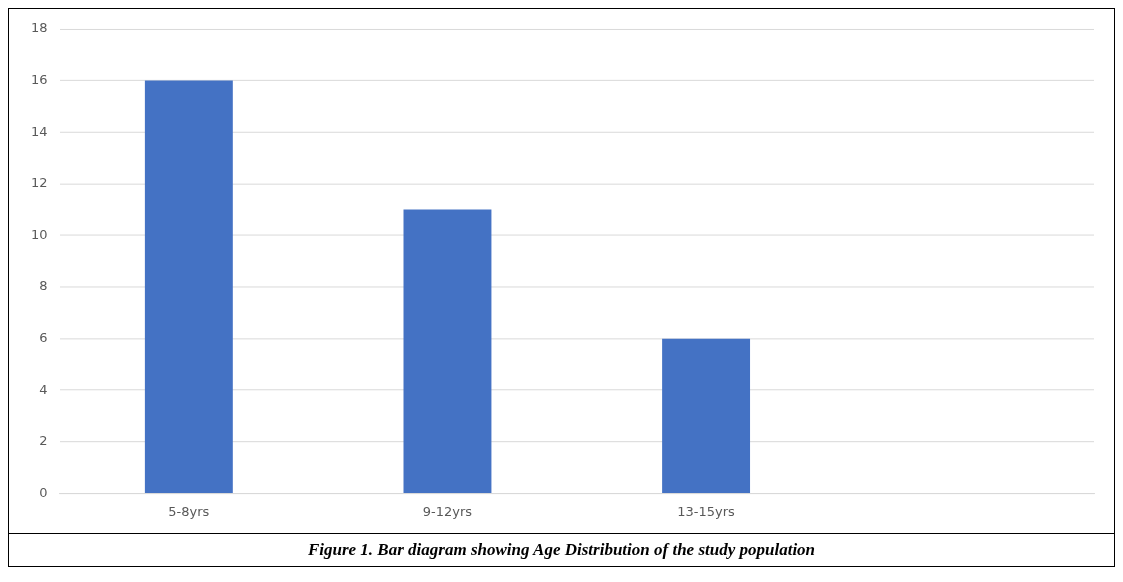 The width and height of the screenshot is (1123, 582). What do you see at coordinates (43, 389) in the screenshot?
I see `y-tick-label: 4` at bounding box center [43, 389].